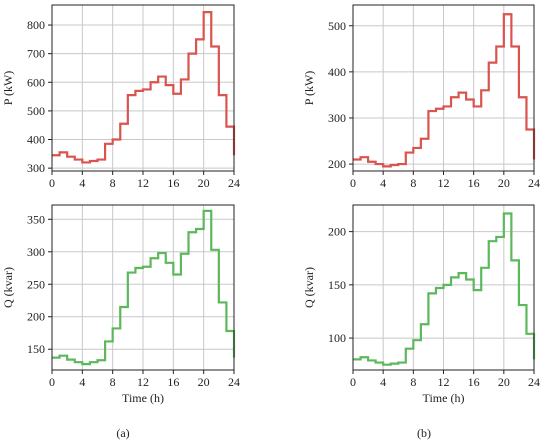  Describe the element at coordinates (36, 219) in the screenshot. I see `y-tick-label: 350` at that location.